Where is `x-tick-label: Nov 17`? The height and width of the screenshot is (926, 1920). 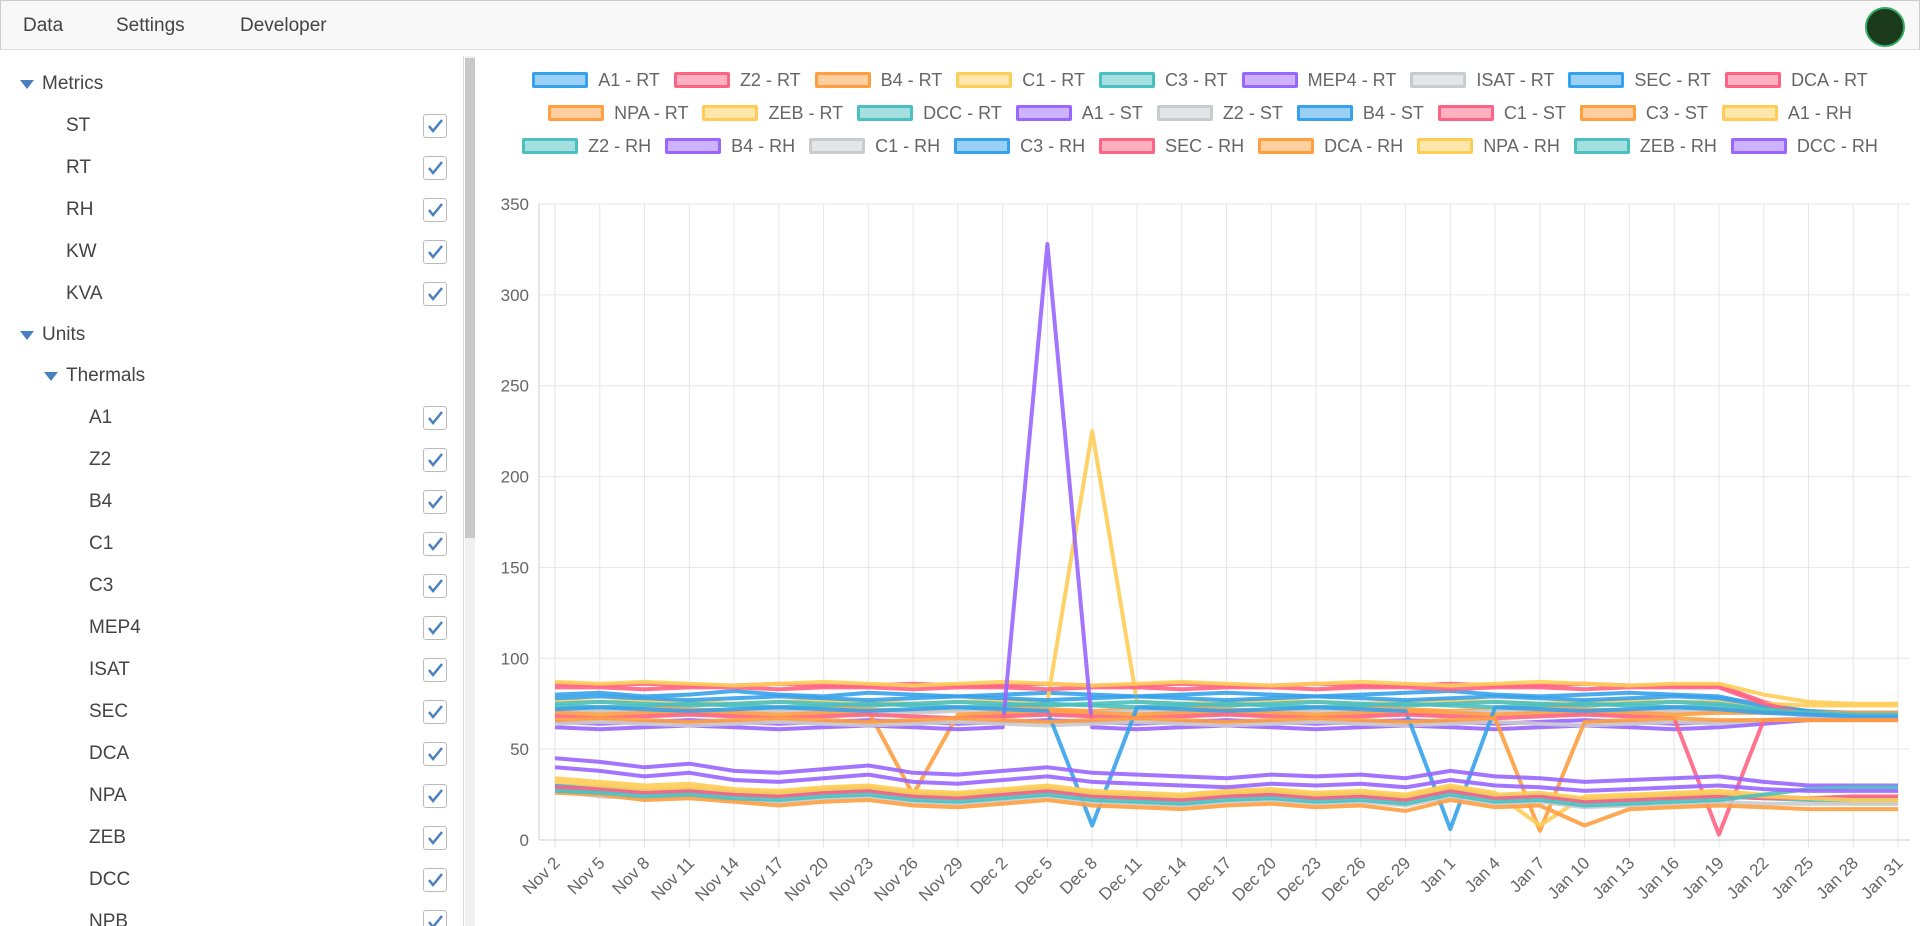
x-tick-label: Nov 17 is located at coordinates (762, 879).